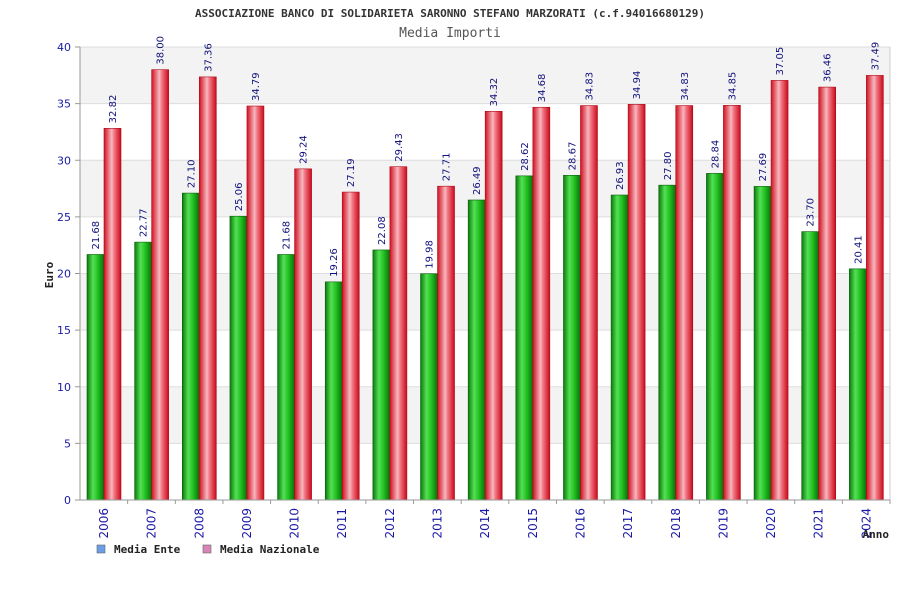  Describe the element at coordinates (191, 173) in the screenshot. I see `value-label: 27.10` at that location.